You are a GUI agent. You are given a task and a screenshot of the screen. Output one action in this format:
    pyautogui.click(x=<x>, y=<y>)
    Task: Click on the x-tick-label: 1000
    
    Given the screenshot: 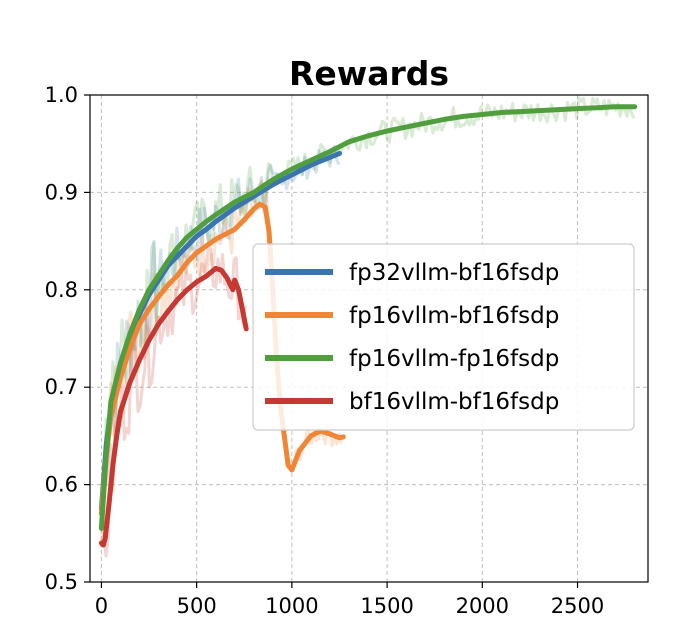 What is the action you would take?
    pyautogui.click(x=291, y=606)
    